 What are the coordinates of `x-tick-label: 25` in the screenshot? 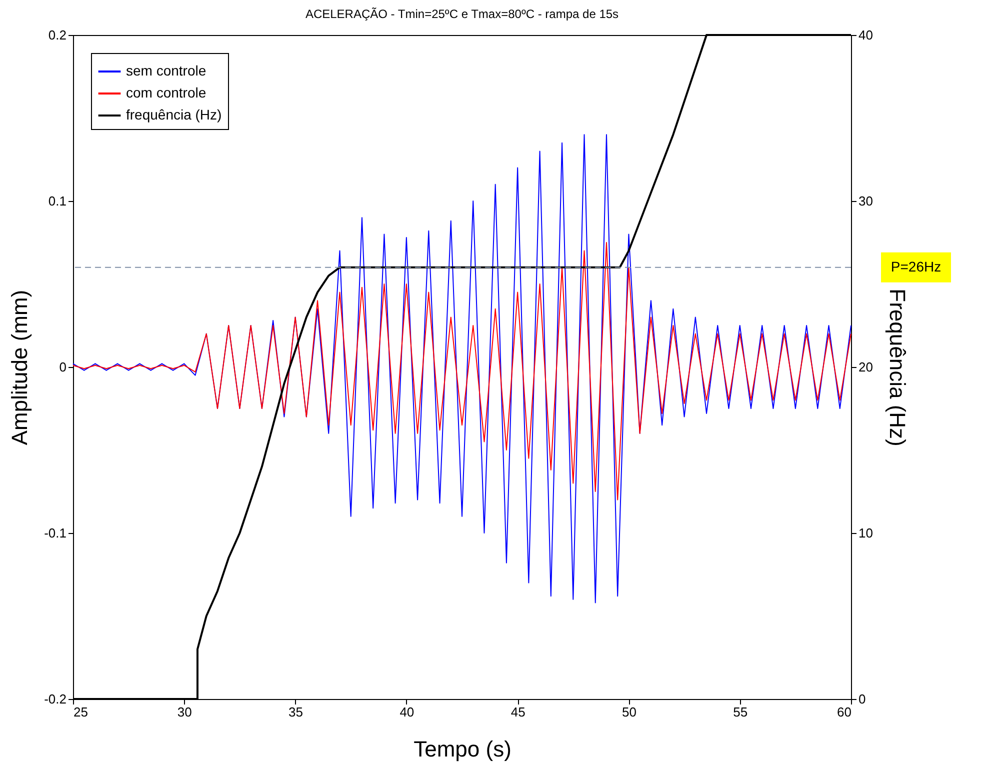 It's located at (81, 712).